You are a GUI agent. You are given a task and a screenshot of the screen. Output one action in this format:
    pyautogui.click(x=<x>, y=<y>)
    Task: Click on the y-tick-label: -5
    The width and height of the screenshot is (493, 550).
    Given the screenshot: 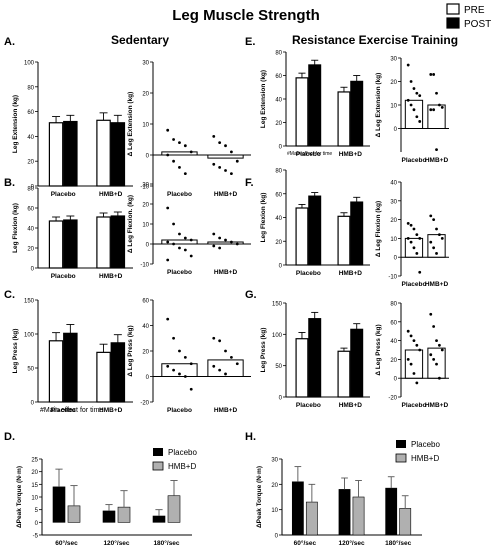 What is the action you would take?
    pyautogui.click(x=36, y=537)
    